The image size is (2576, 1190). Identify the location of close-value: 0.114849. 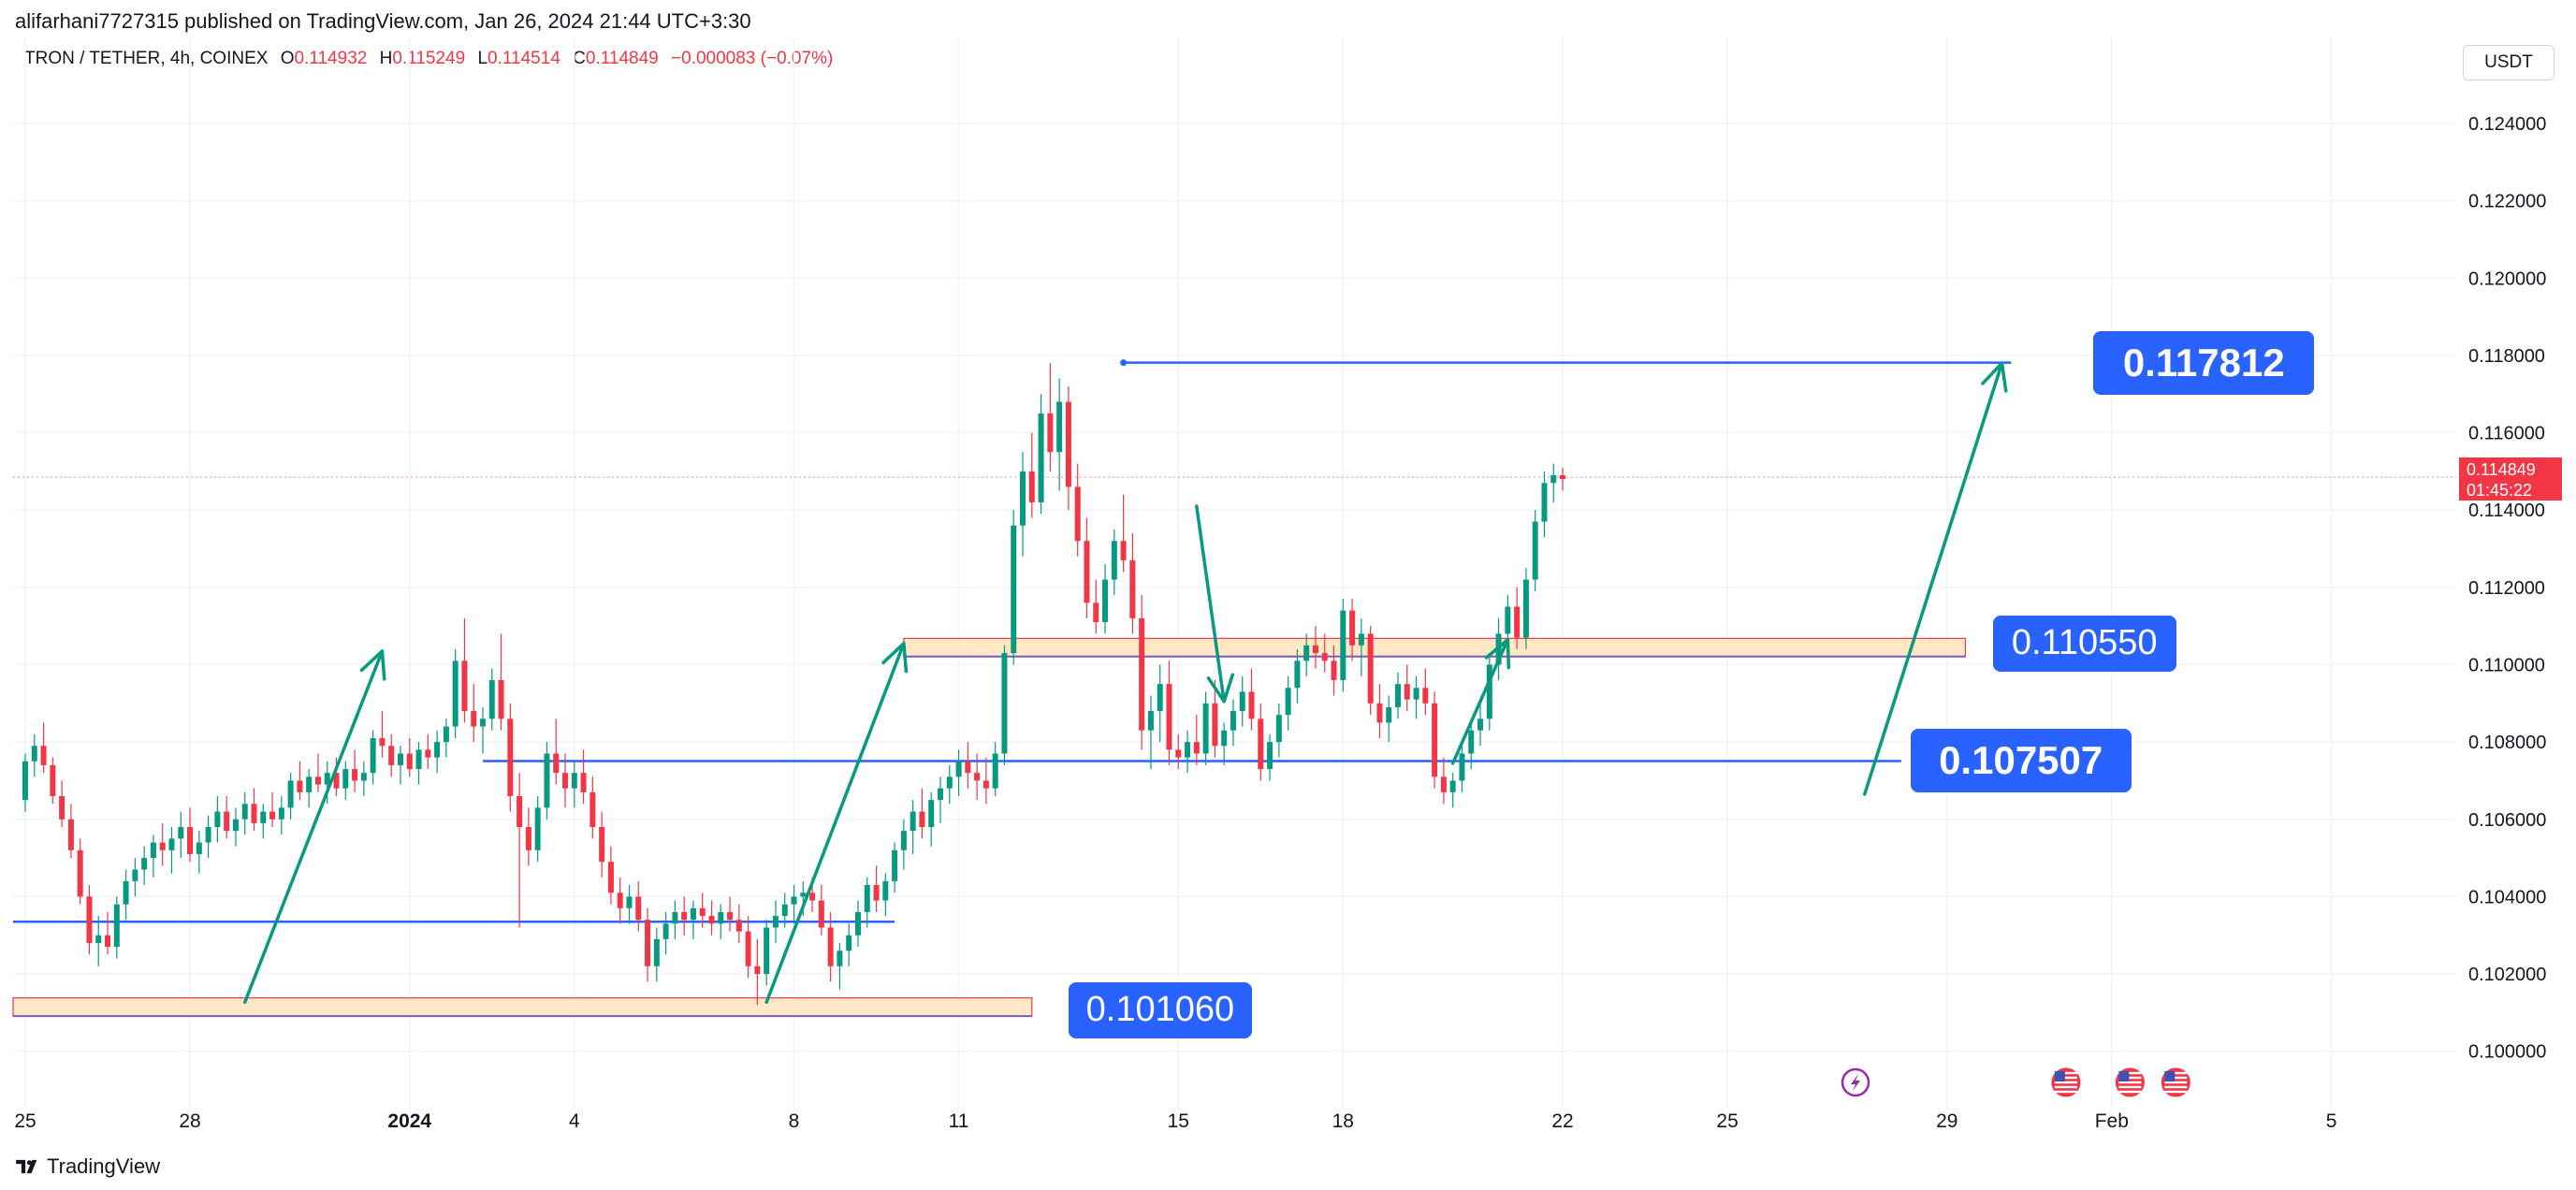
(622, 58).